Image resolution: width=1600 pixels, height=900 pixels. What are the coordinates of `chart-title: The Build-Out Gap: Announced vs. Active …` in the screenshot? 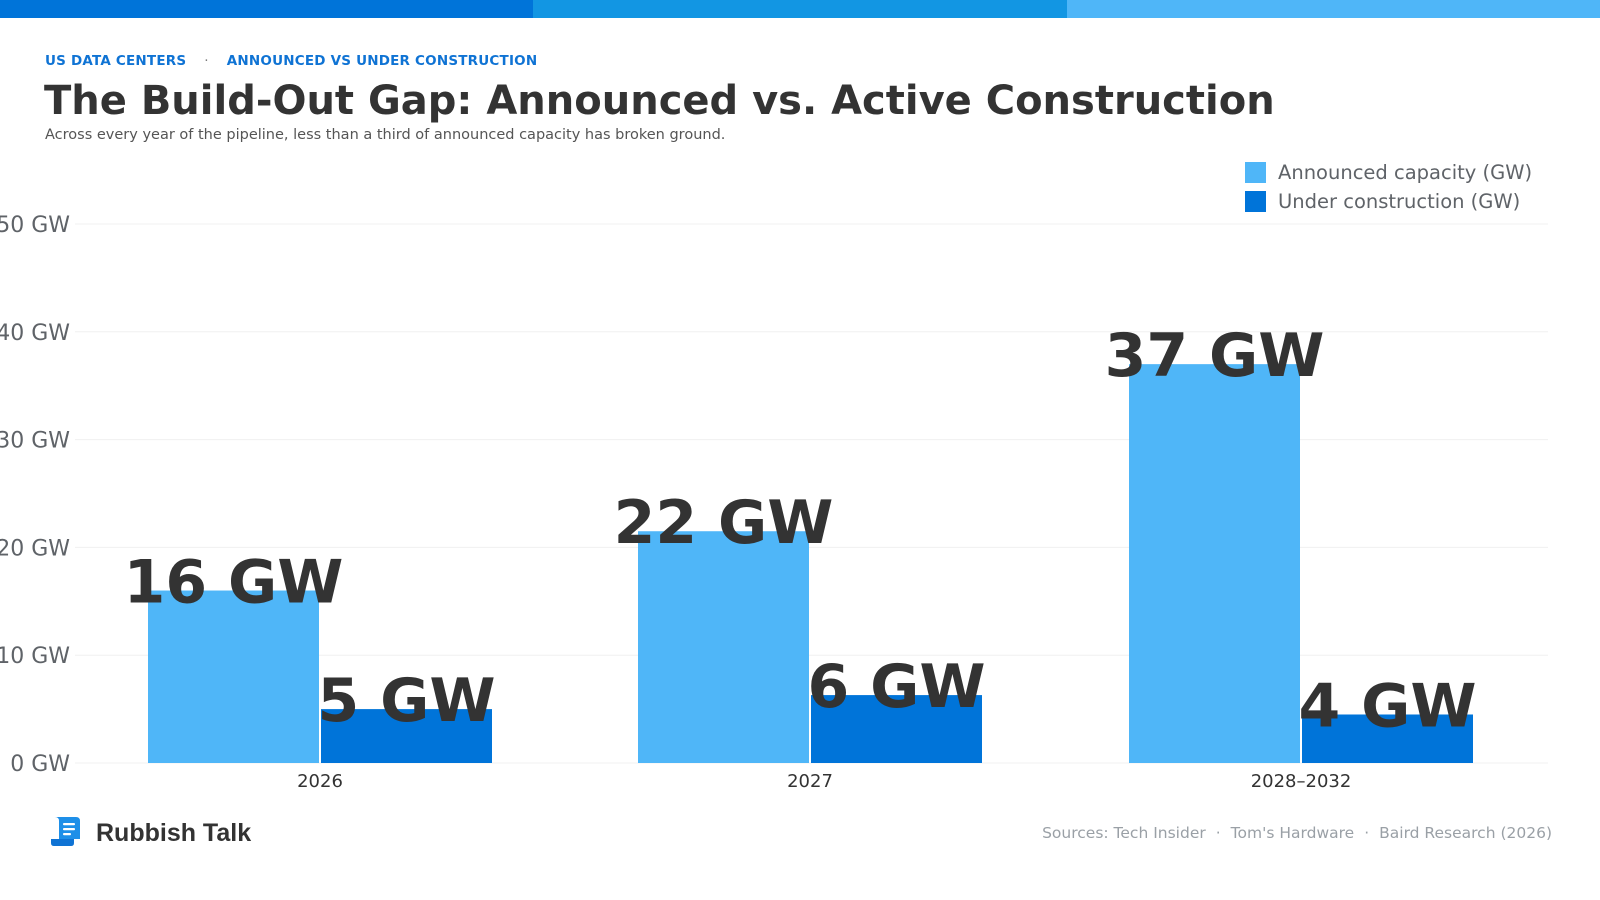 It's located at (659, 101).